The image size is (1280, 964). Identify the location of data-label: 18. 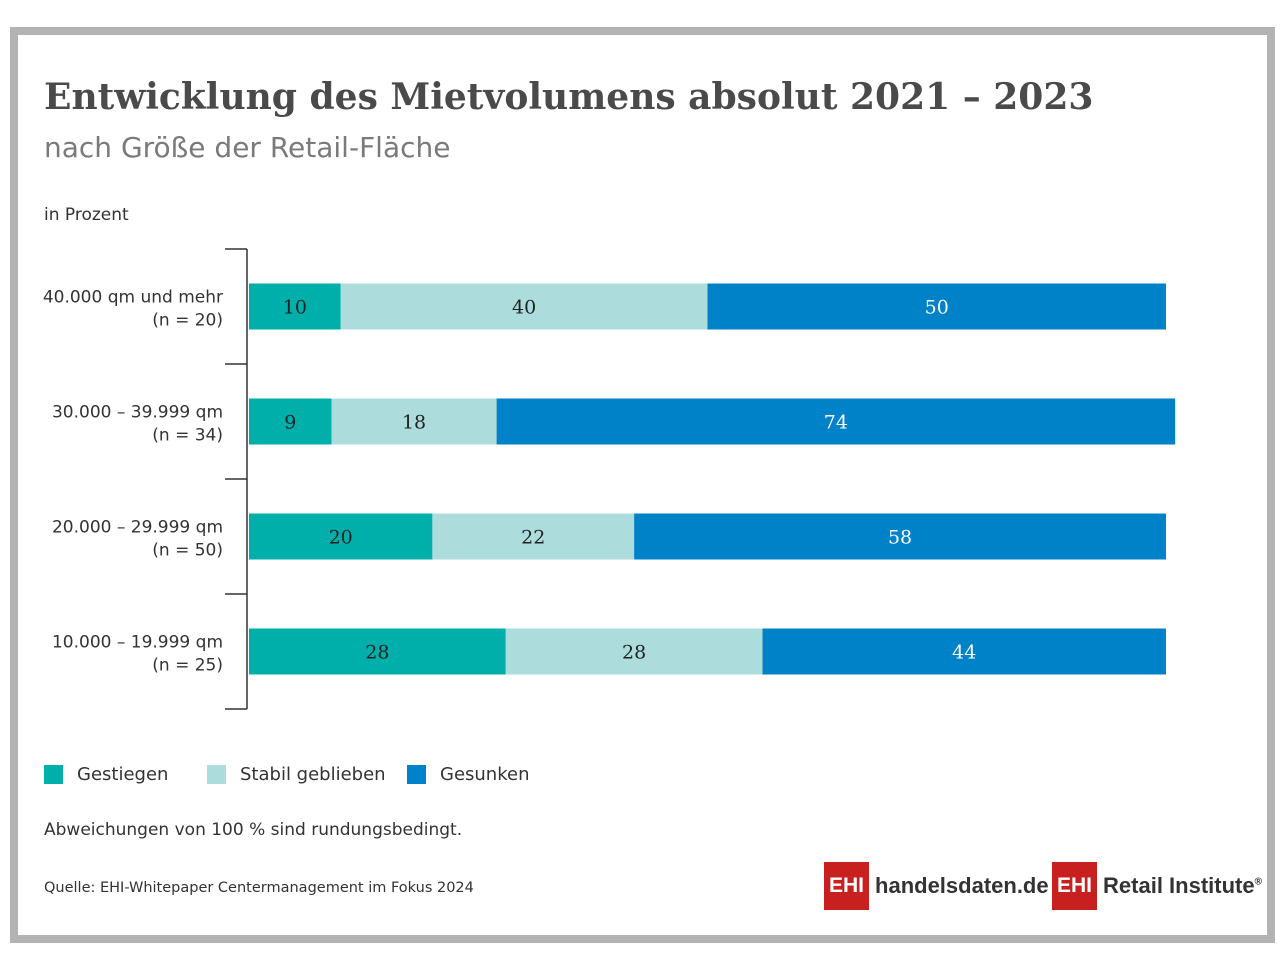
(414, 423).